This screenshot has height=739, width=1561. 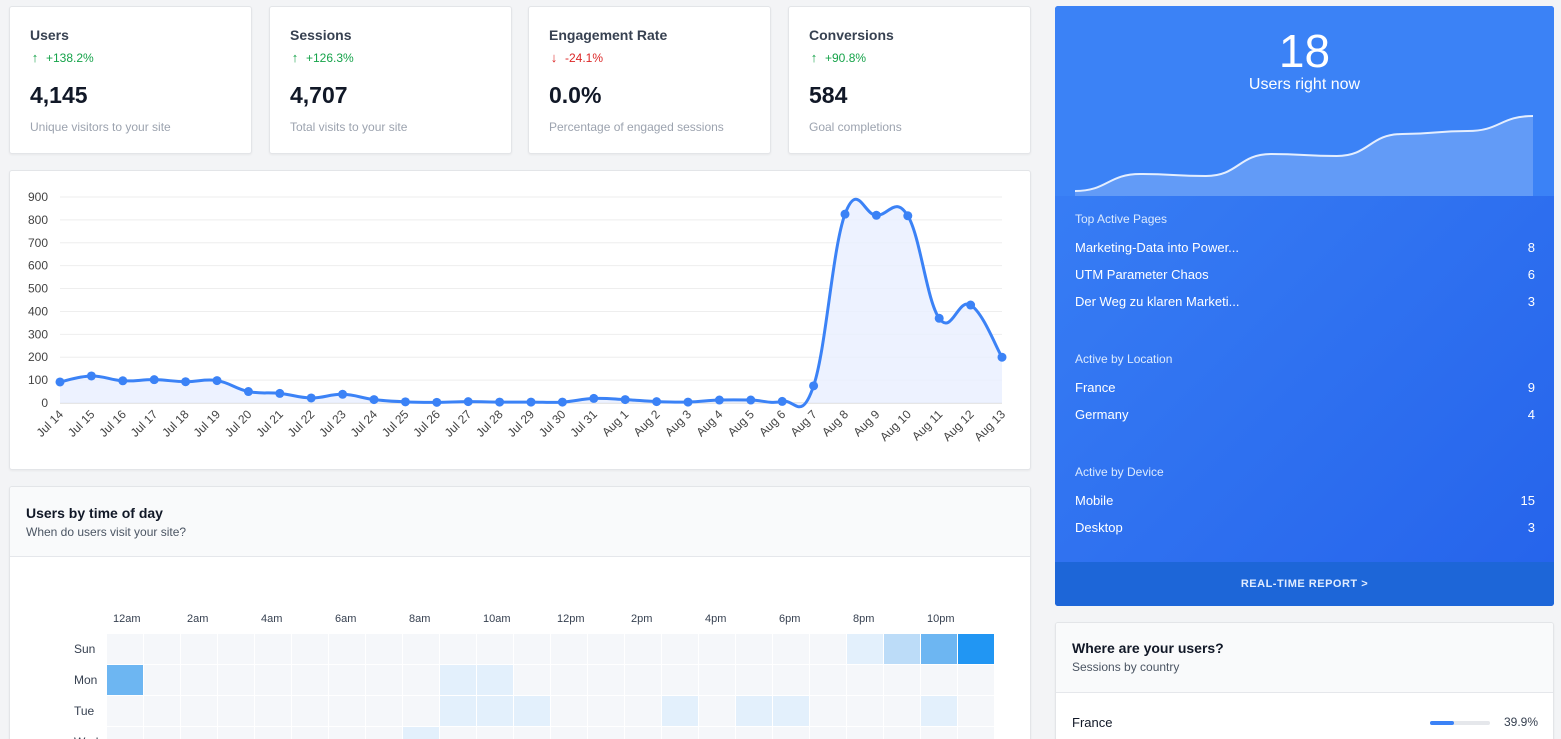 I want to click on country-row: France 39.9%, so click(x=1305, y=722).